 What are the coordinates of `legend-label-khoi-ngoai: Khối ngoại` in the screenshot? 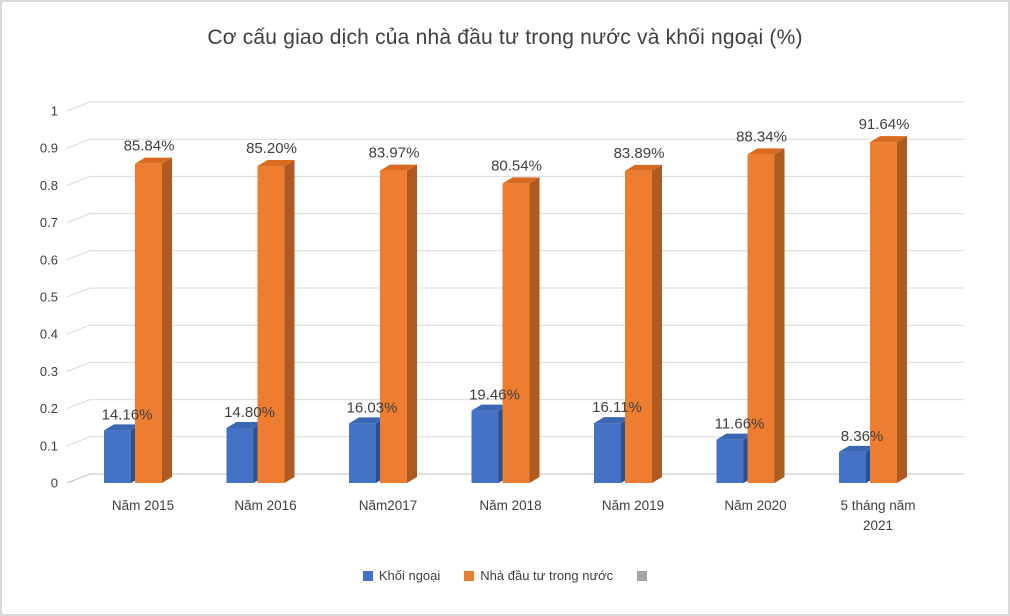 It's located at (409, 575).